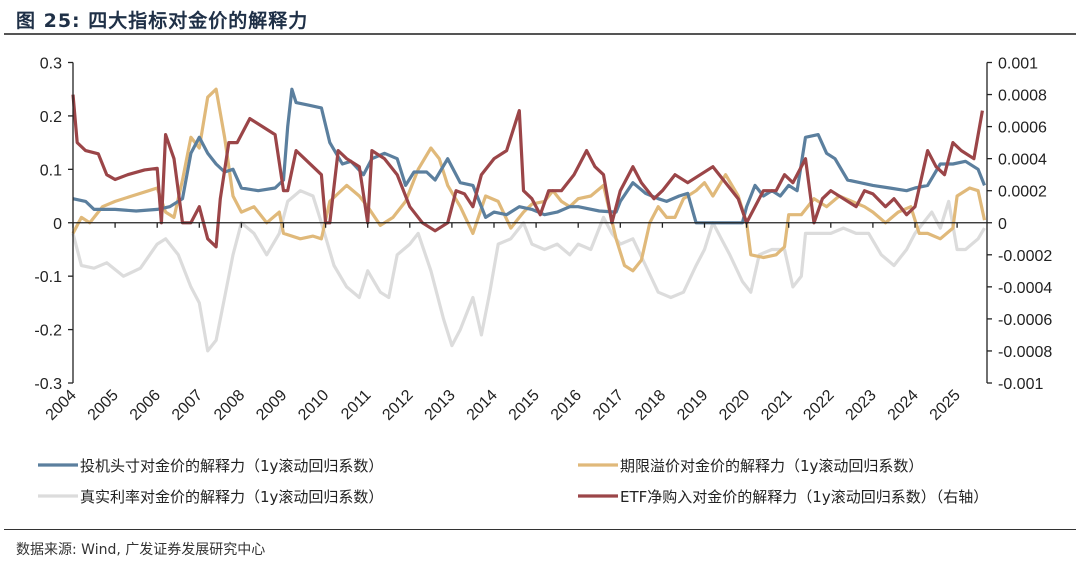 This screenshot has height=564, width=1080. Describe the element at coordinates (1022, 96) in the screenshot. I see `right-tick-label: 0.0008` at that location.